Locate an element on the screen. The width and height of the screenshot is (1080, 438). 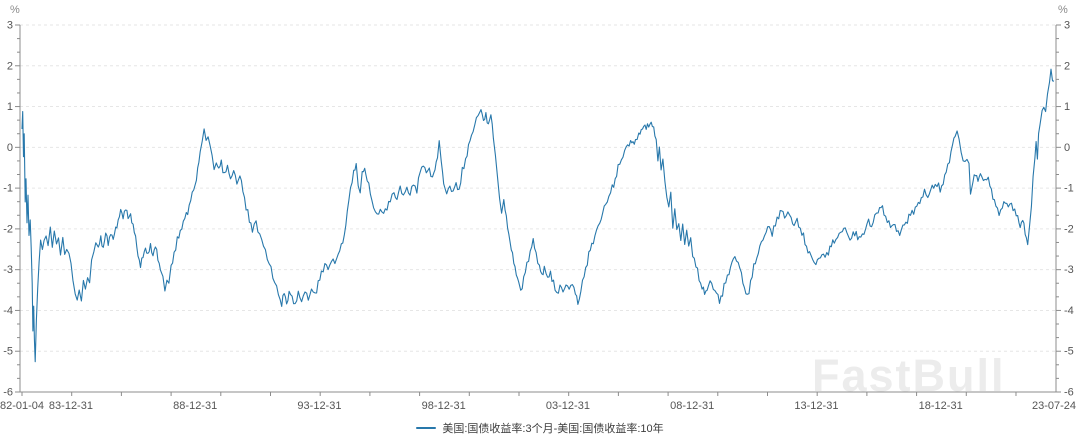
y-axis-label-right: -4 is located at coordinates (1069, 311).